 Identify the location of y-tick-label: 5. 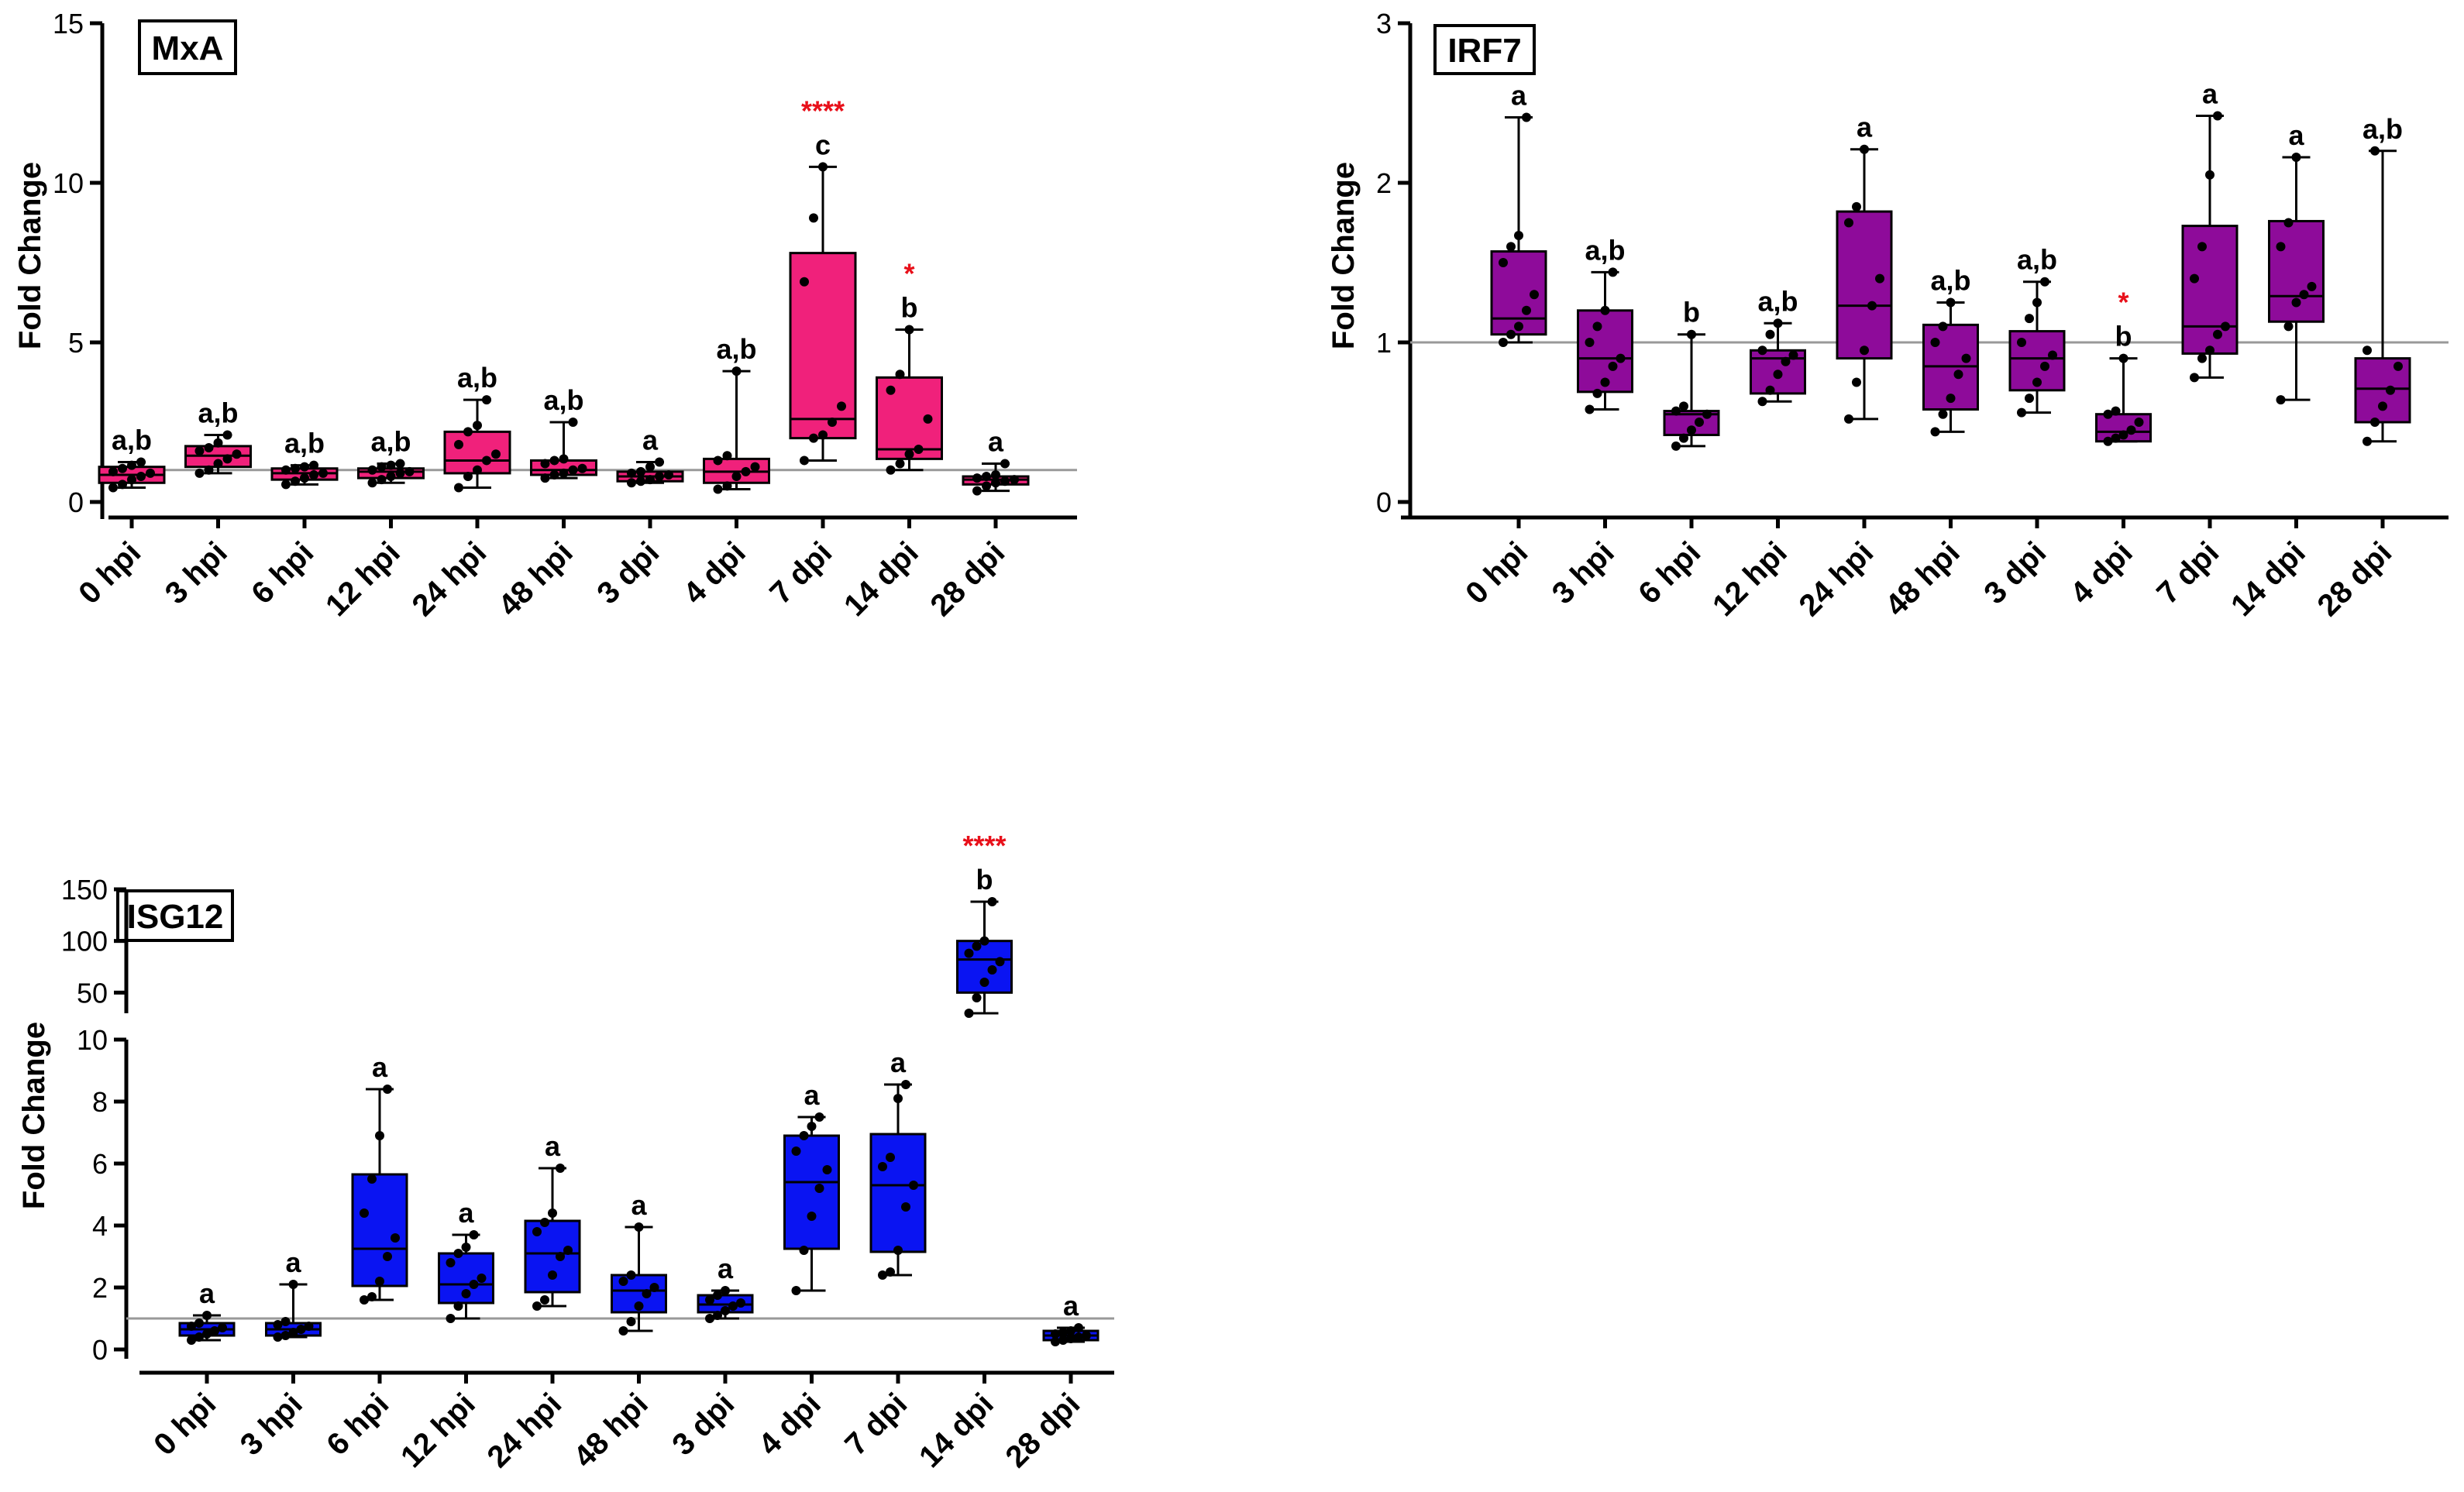
(76, 343).